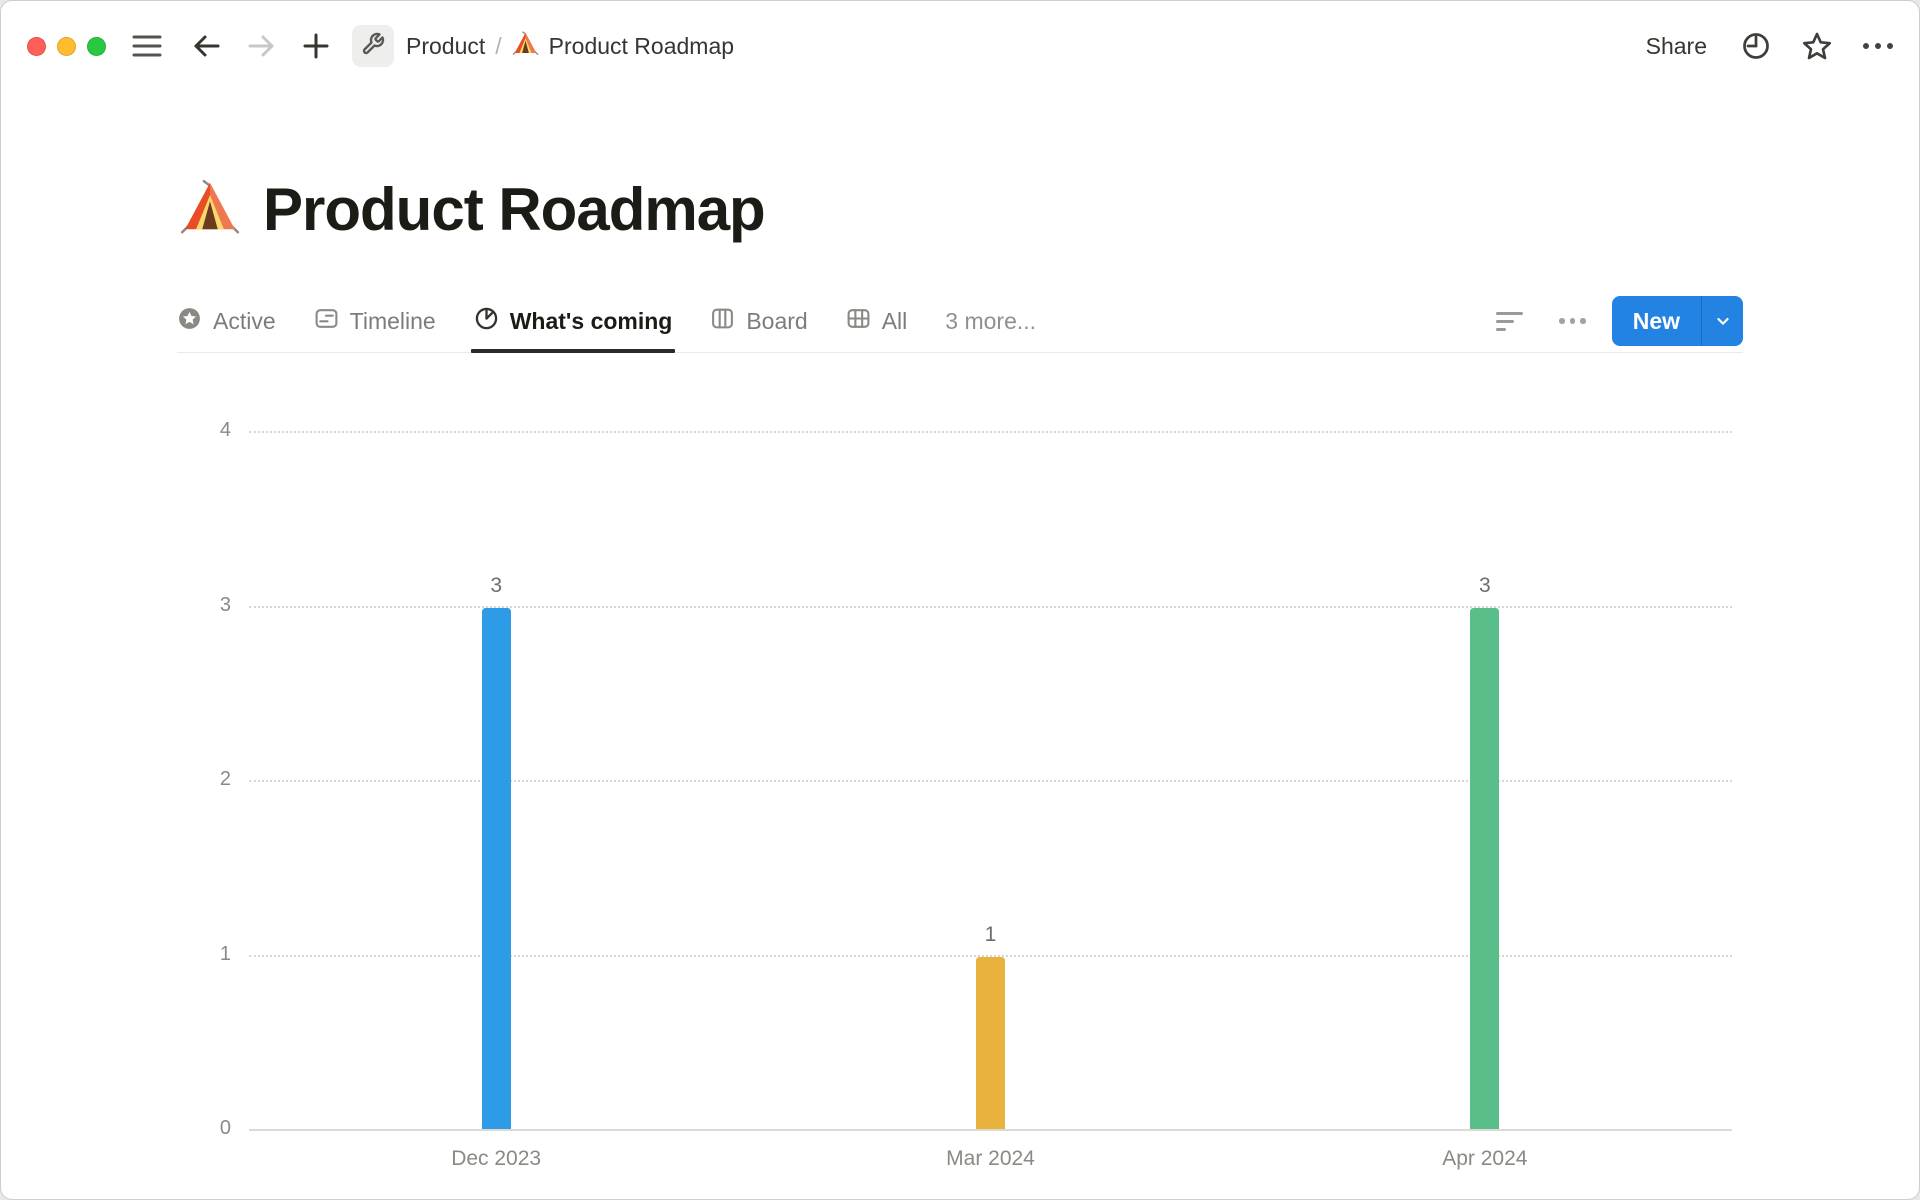  Describe the element at coordinates (960, 209) in the screenshot. I see `page-header: Product Roadmap` at that location.